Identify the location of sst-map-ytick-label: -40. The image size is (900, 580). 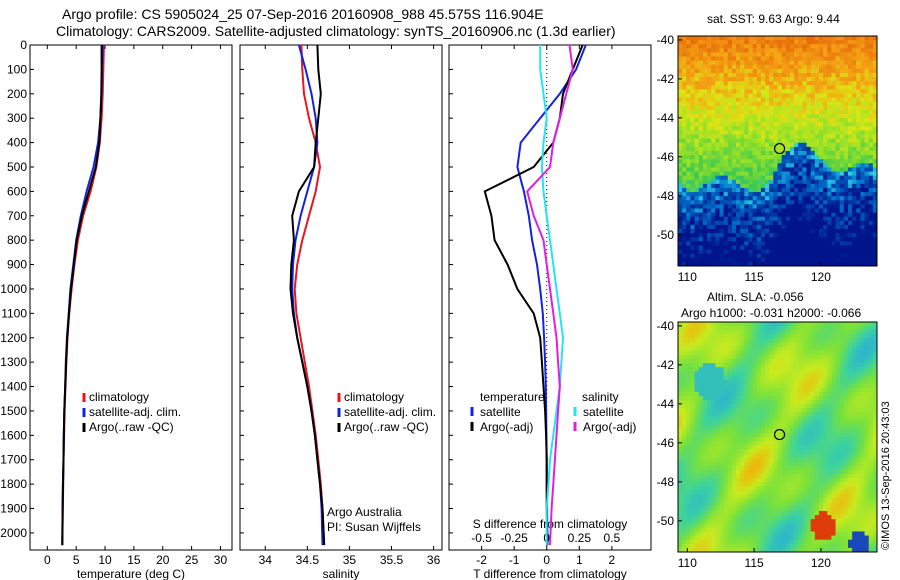
(666, 40).